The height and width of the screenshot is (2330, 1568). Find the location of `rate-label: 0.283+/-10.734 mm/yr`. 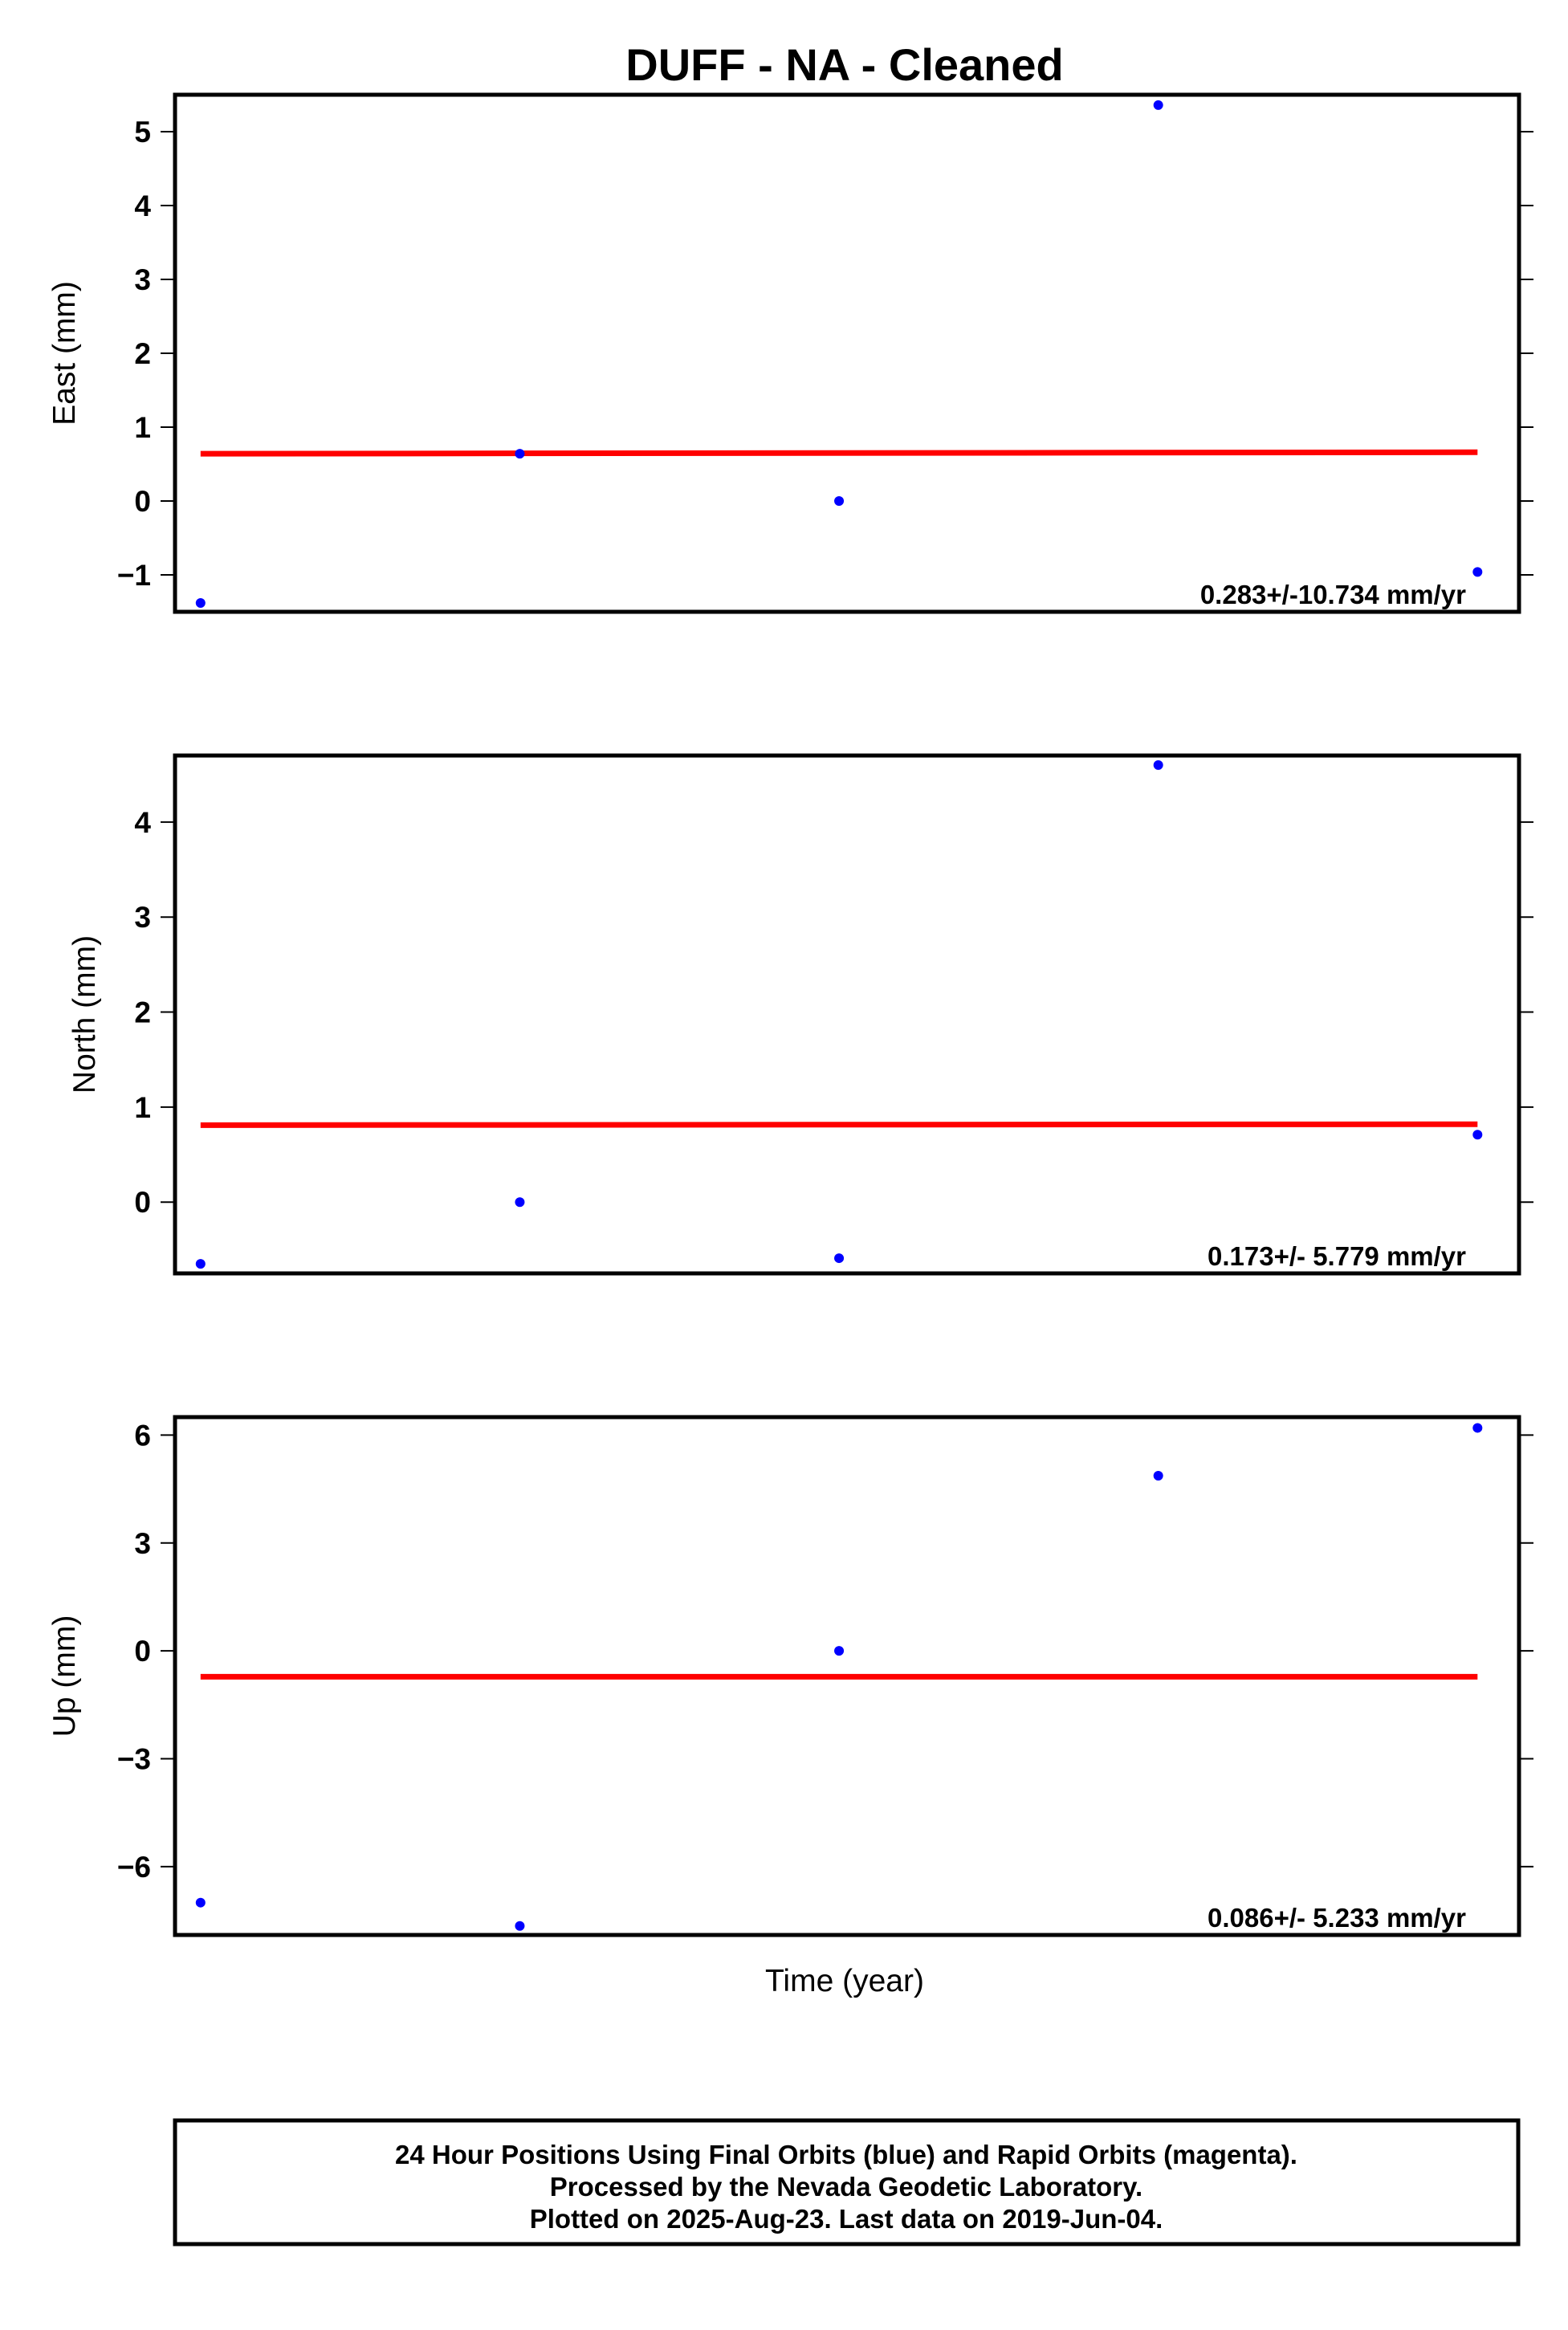

rate-label: 0.283+/-10.734 mm/yr is located at coordinates (1333, 594).